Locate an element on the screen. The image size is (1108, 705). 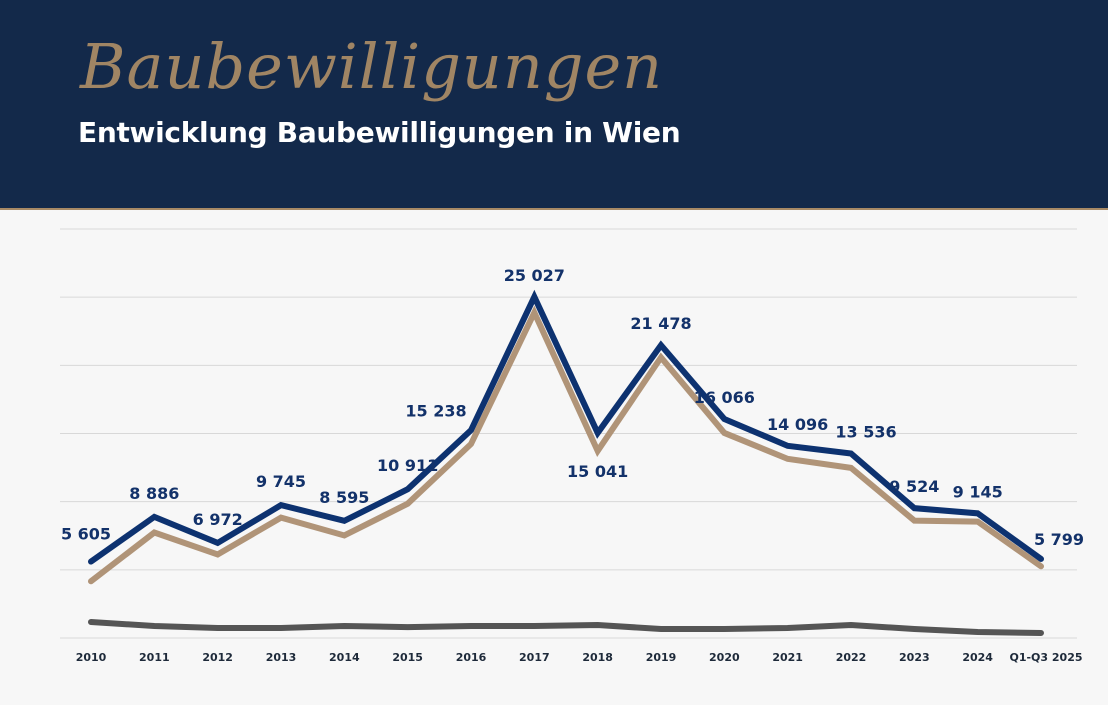
x-tick-label: 2020 is located at coordinates (724, 657).